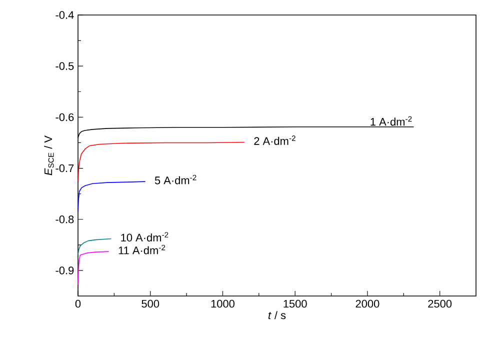 This screenshot has height=342, width=480. What do you see at coordinates (440, 304) in the screenshot?
I see `x-tick-label: 2500` at bounding box center [440, 304].